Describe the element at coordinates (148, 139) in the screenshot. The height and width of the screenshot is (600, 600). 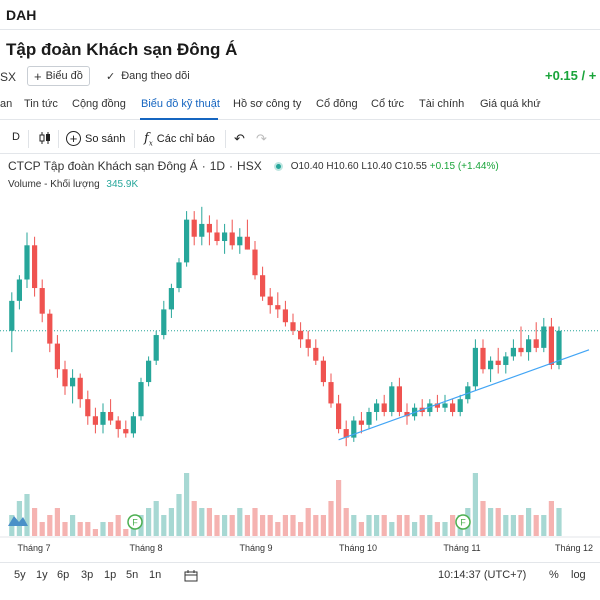
I see `function-icon: fx` at that location.